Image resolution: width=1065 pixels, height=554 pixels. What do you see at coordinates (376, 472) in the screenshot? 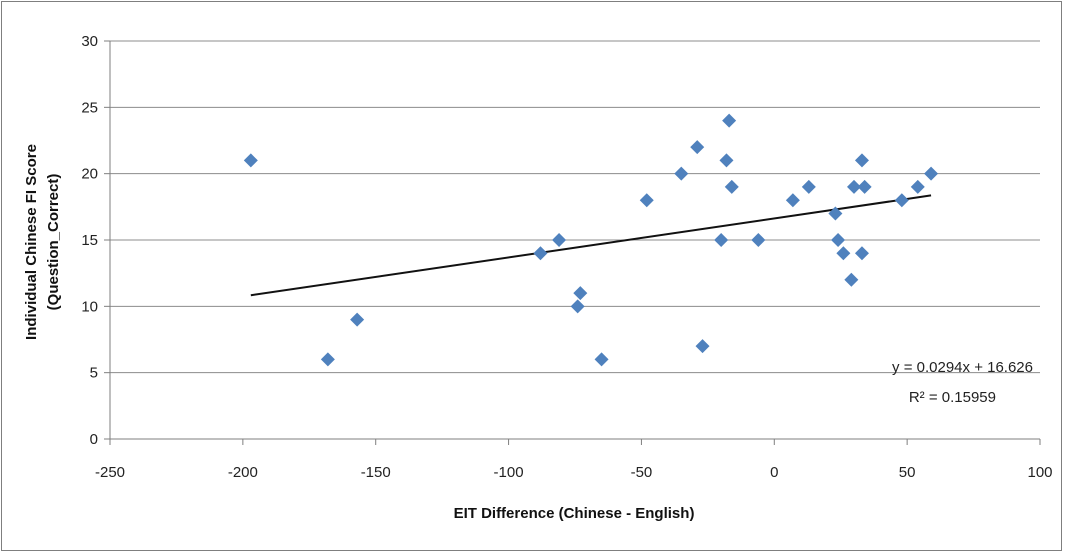
I see `x-tick-label: -150` at bounding box center [376, 472].